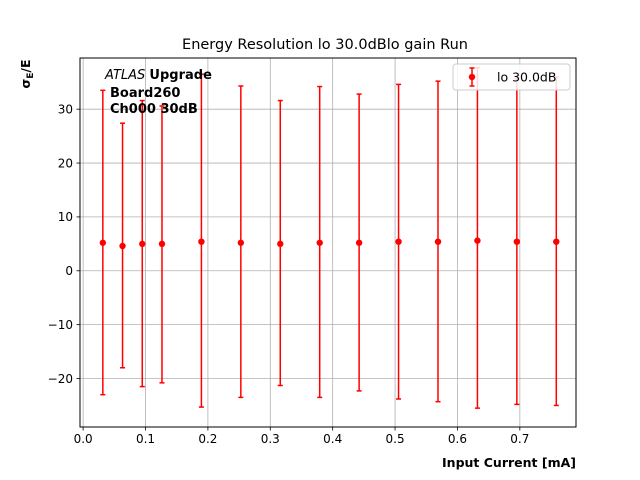  I want to click on x-tick-label: 0.6, so click(457, 439).